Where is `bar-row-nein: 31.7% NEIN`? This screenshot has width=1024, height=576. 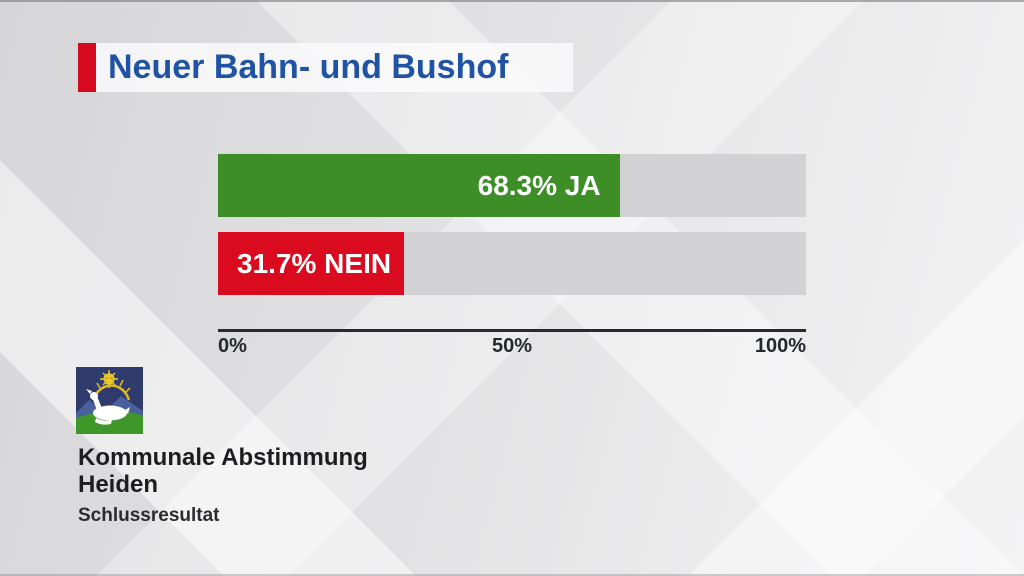 bar-row-nein: 31.7% NEIN is located at coordinates (512, 263).